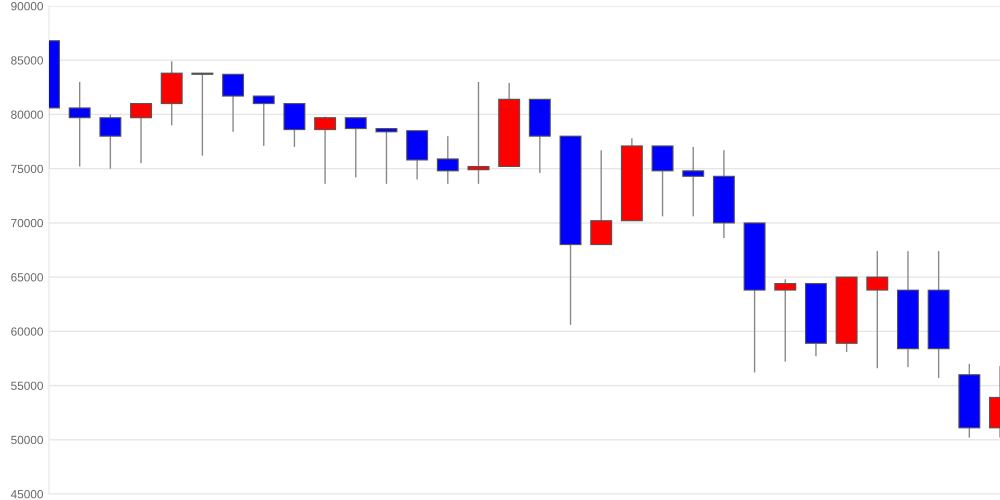 The height and width of the screenshot is (500, 1000). Describe the element at coordinates (27, 169) in the screenshot. I see `y-tick-label: 75000` at that location.